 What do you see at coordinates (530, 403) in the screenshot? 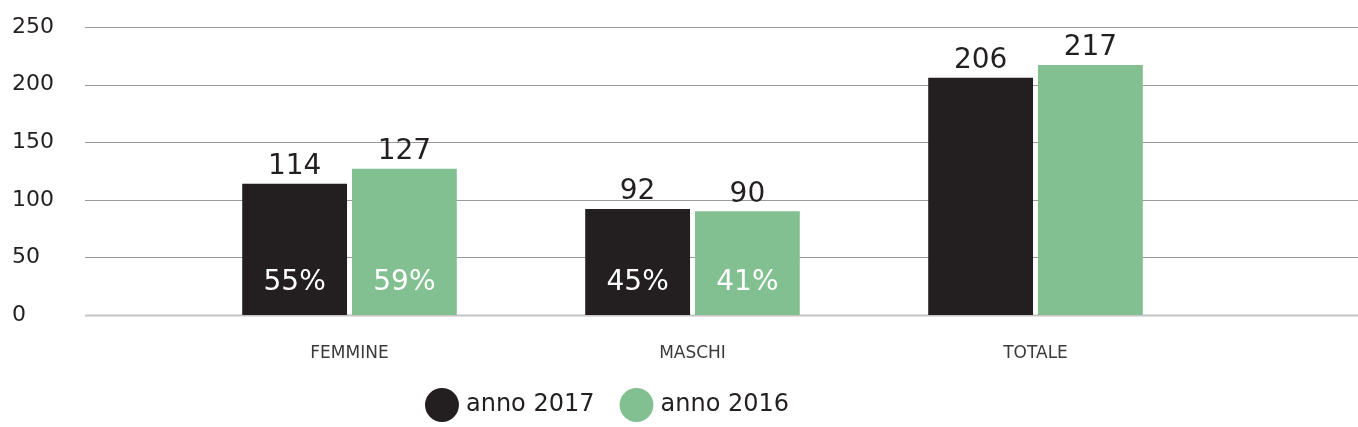
I see `legend-label: anno 2017` at bounding box center [530, 403].